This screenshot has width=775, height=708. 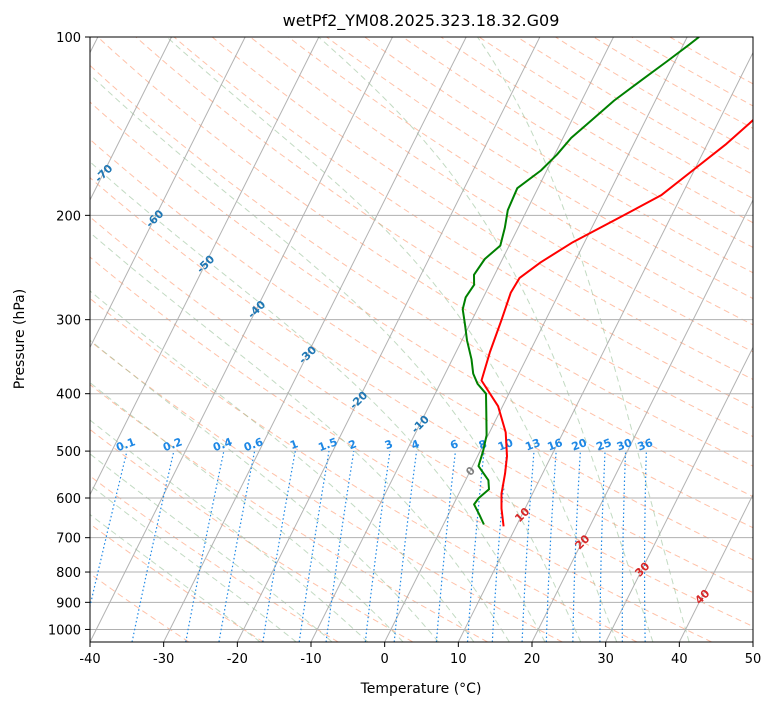 I want to click on mixing-ratio-label: 36, so click(x=645, y=445).